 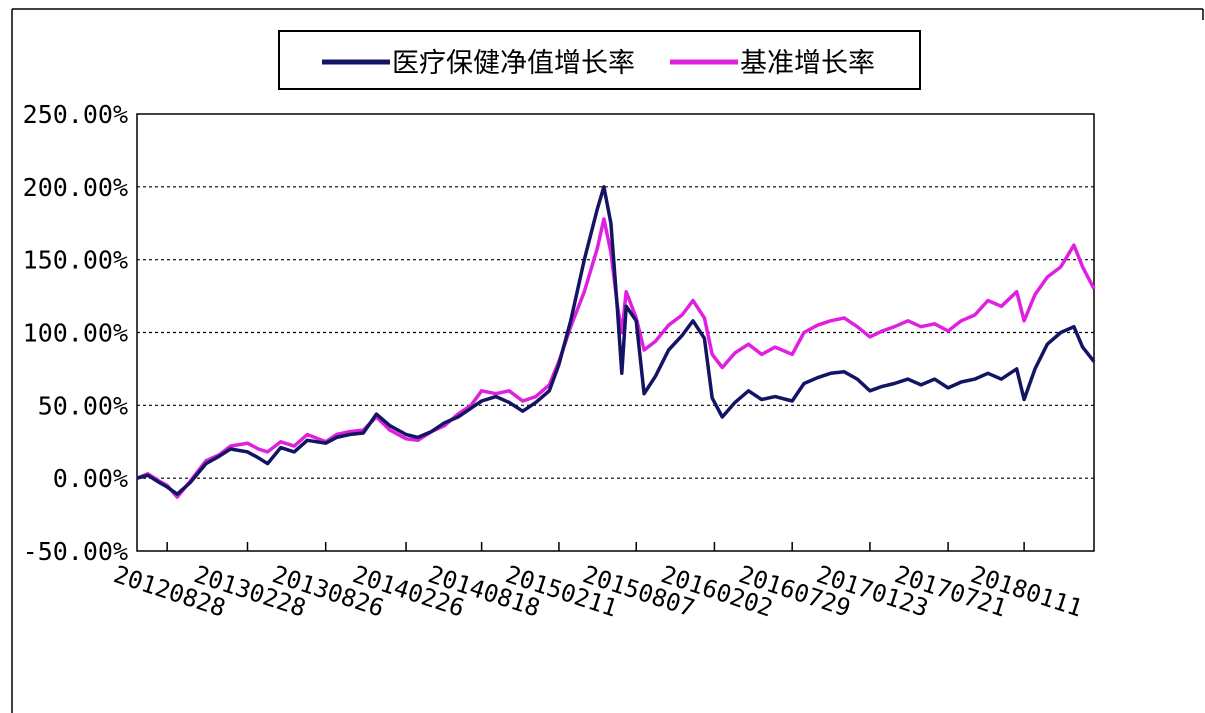 I want to click on legend-label-benchmark: 基准增长率, so click(x=807, y=63).